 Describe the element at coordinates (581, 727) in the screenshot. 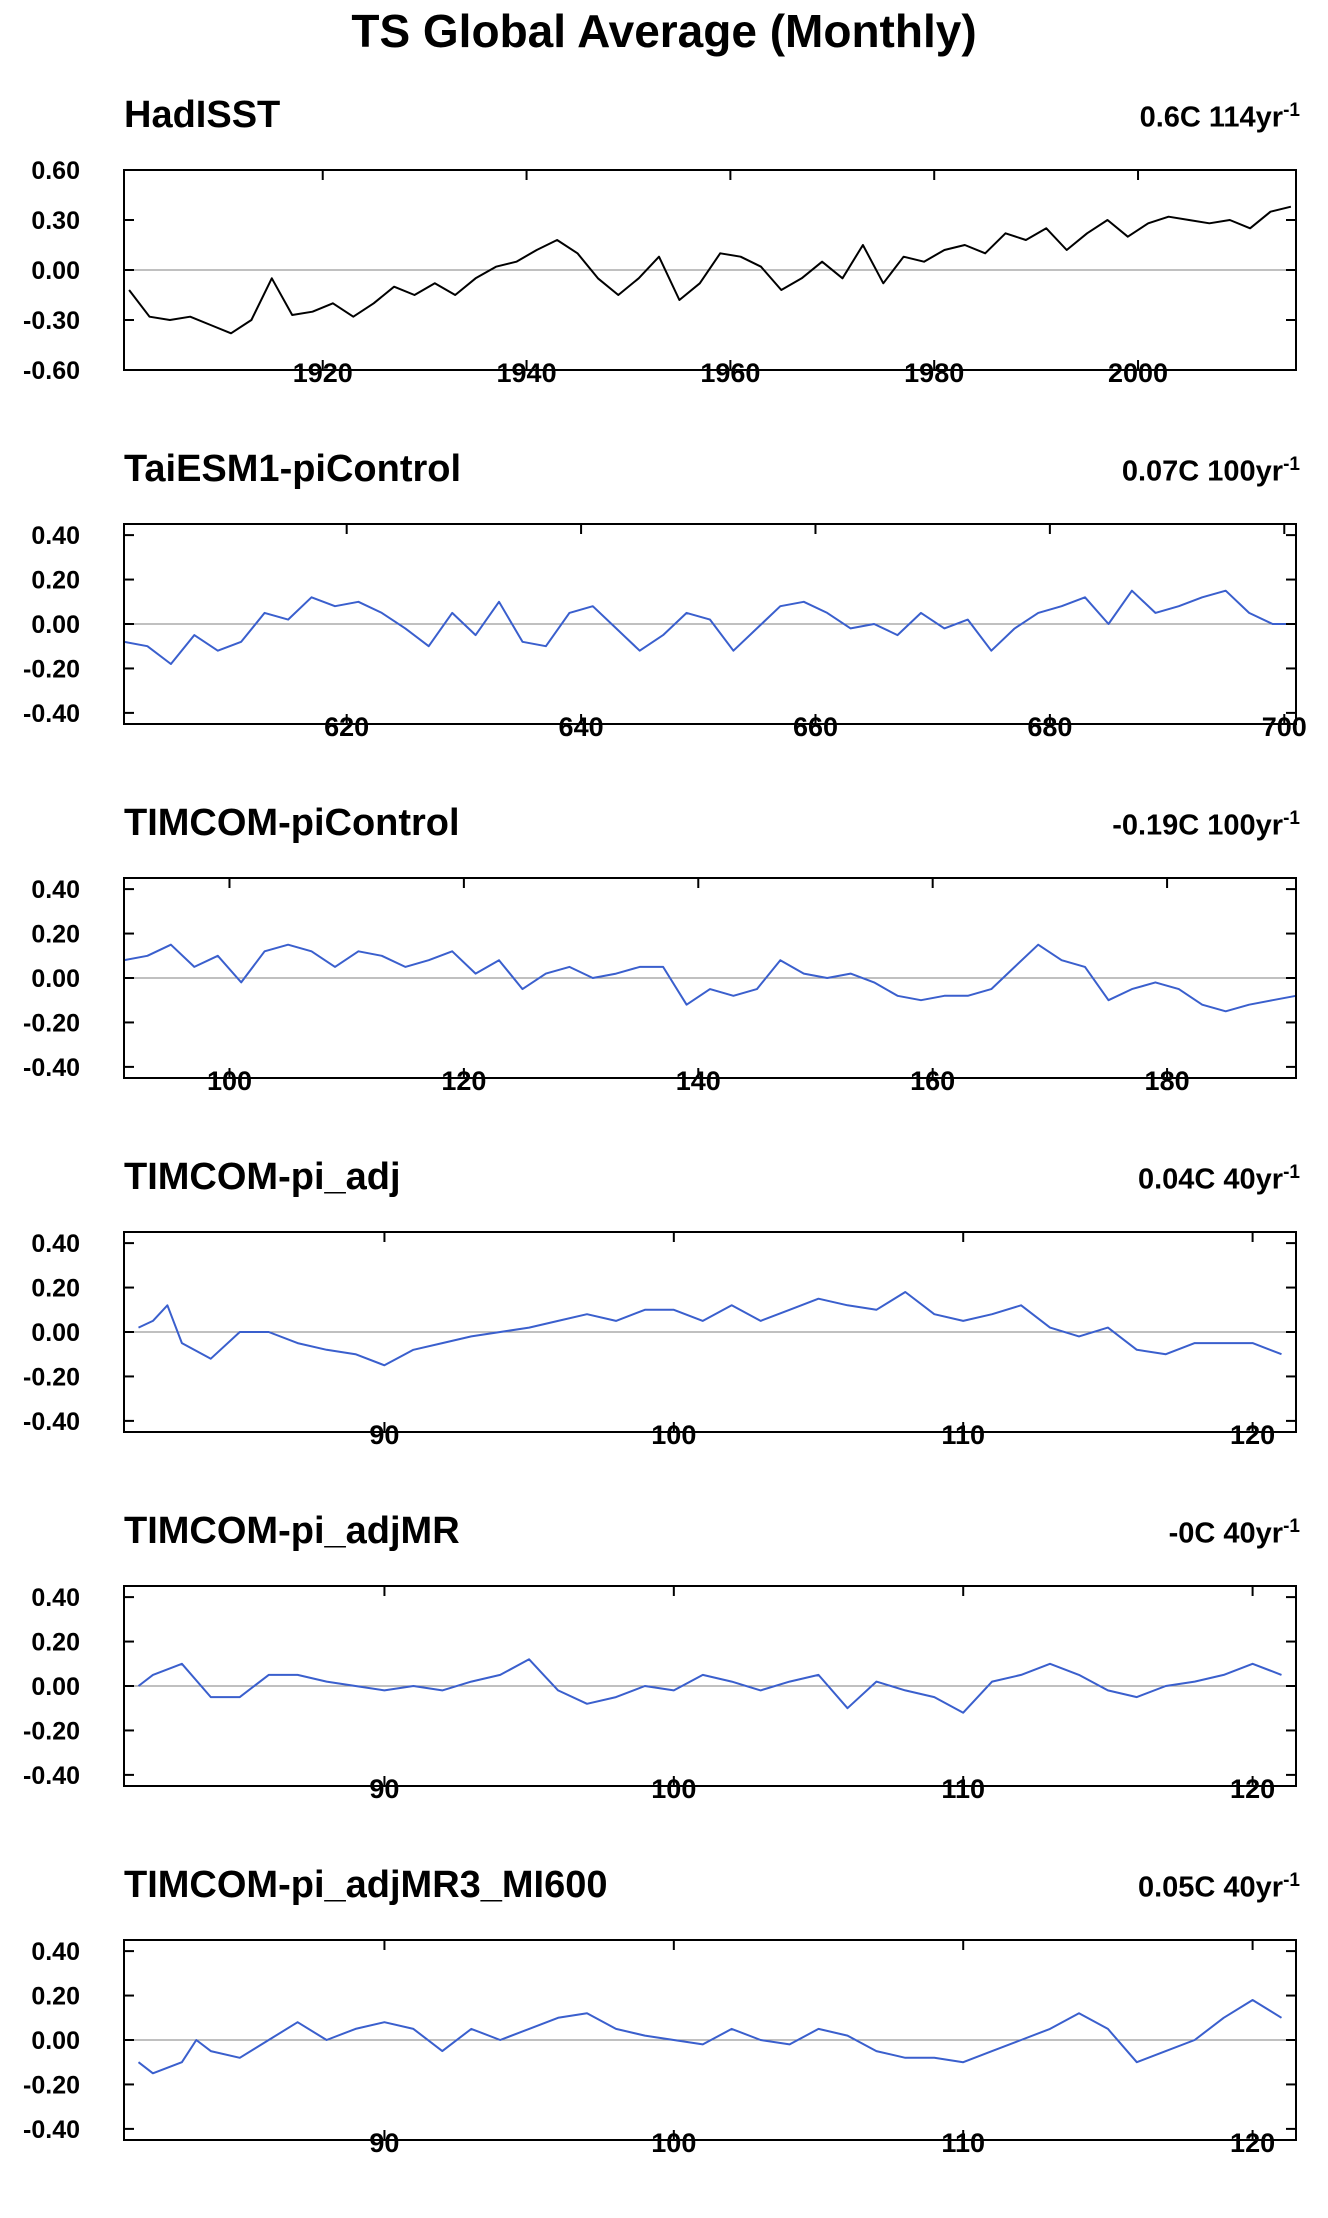

I see `x-tick-label: 640` at that location.